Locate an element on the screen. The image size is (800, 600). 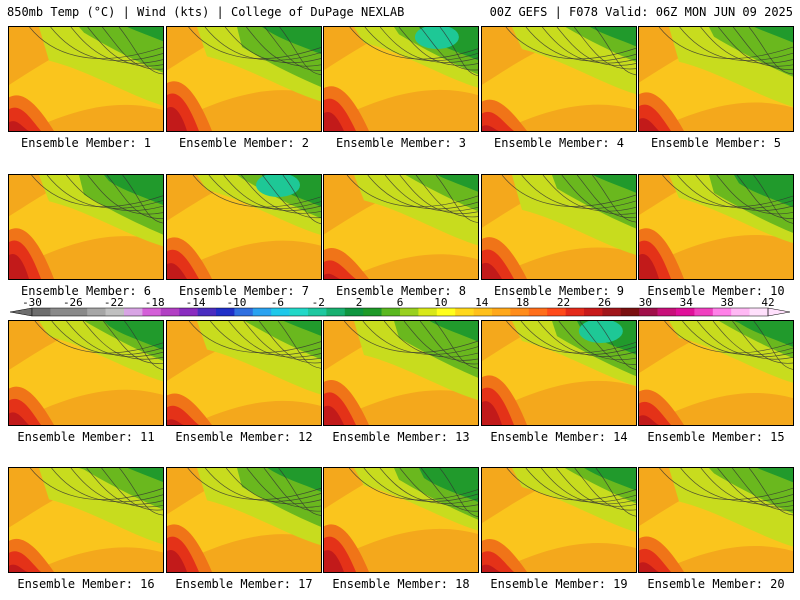
colorbar-tick-label: 30 is located at coordinates (645, 302).